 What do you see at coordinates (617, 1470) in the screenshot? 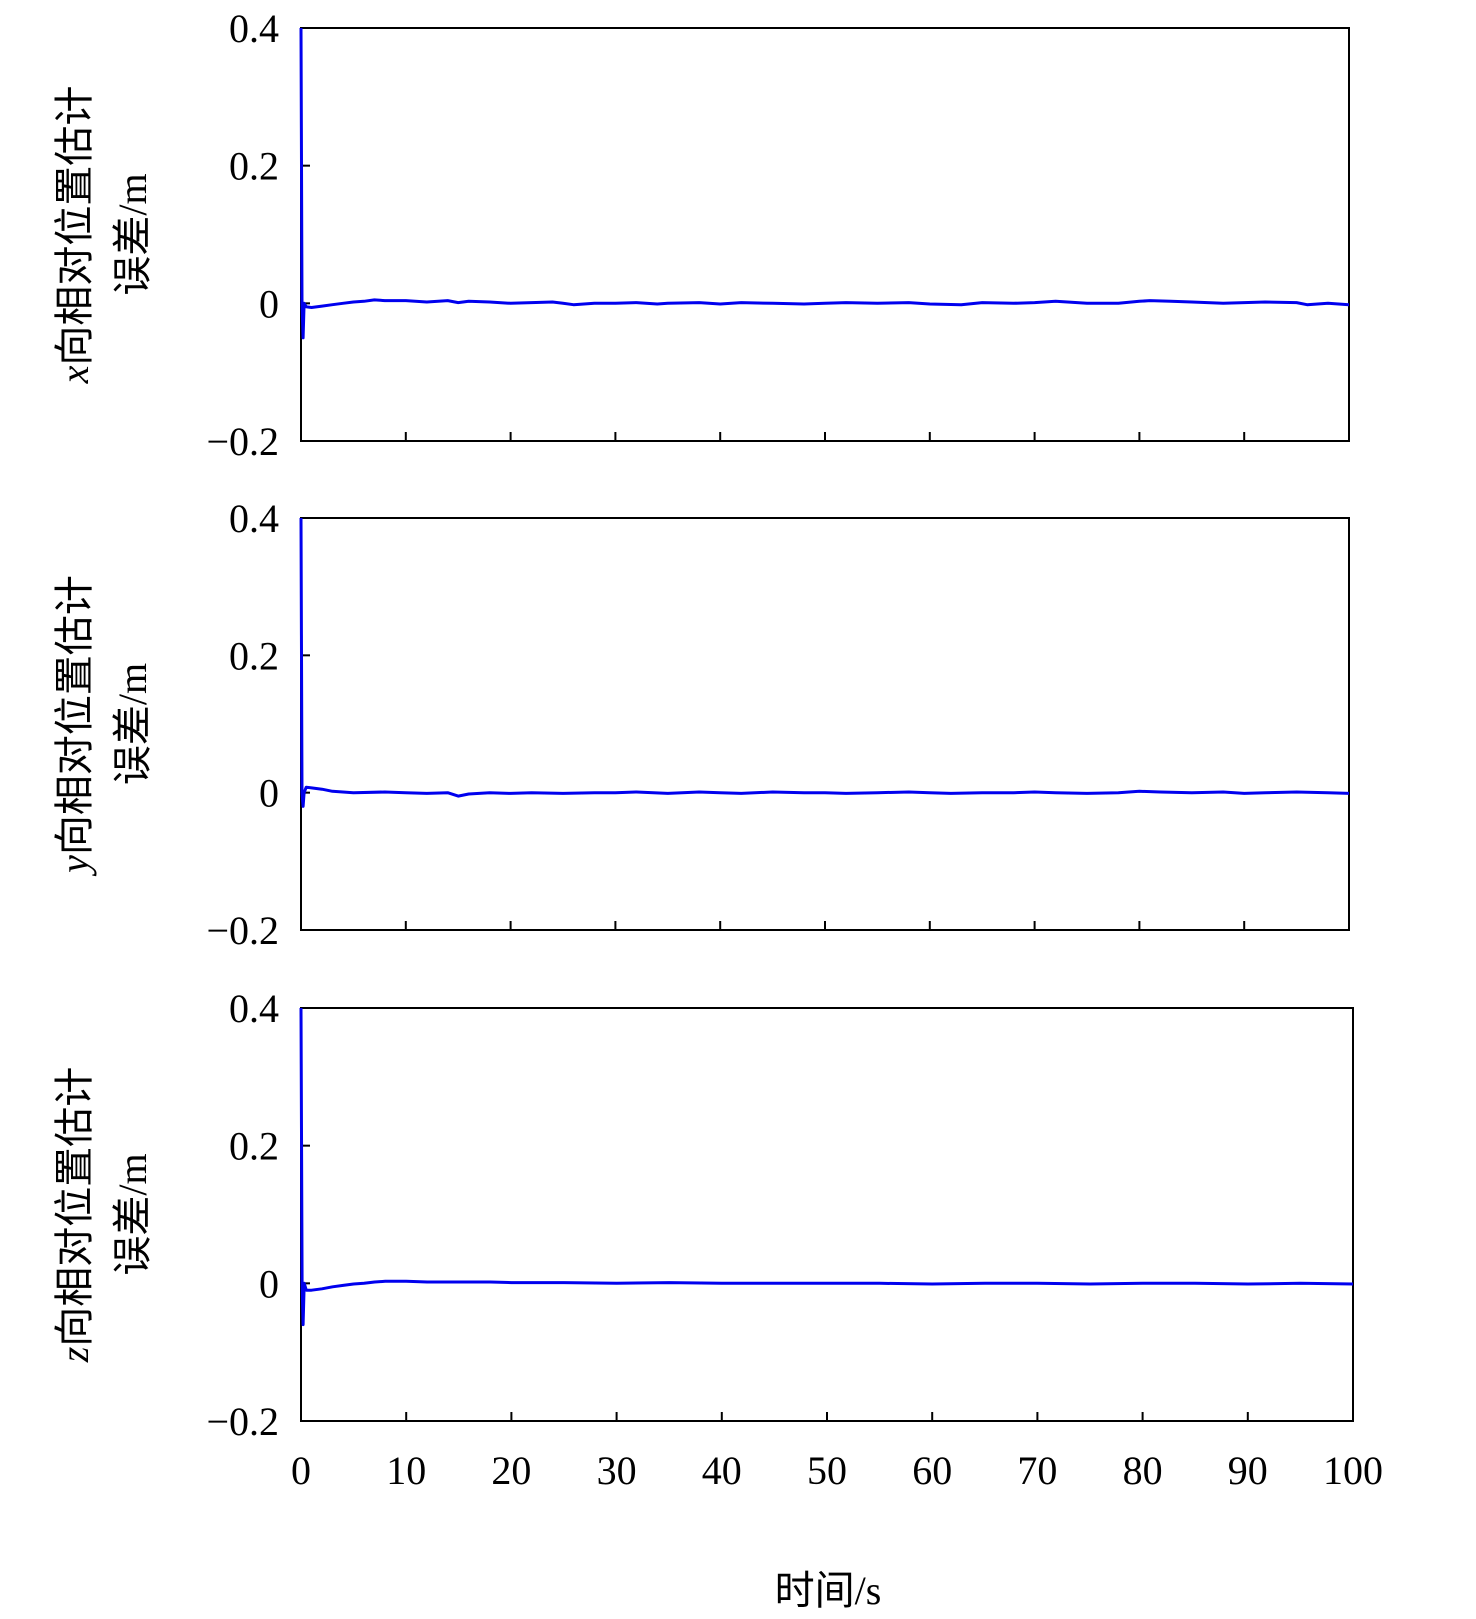
I see `x-tick-label: 30` at bounding box center [617, 1470].